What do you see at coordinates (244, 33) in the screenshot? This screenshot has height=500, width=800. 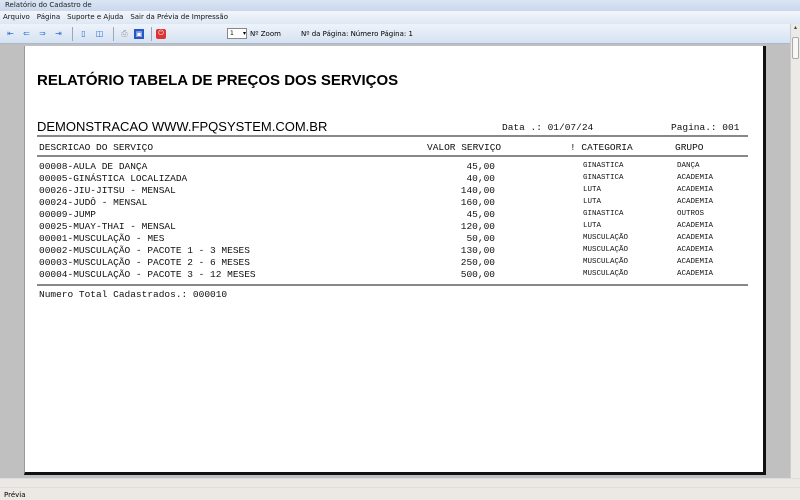 I see `chevron-down-icon: ▾` at bounding box center [244, 33].